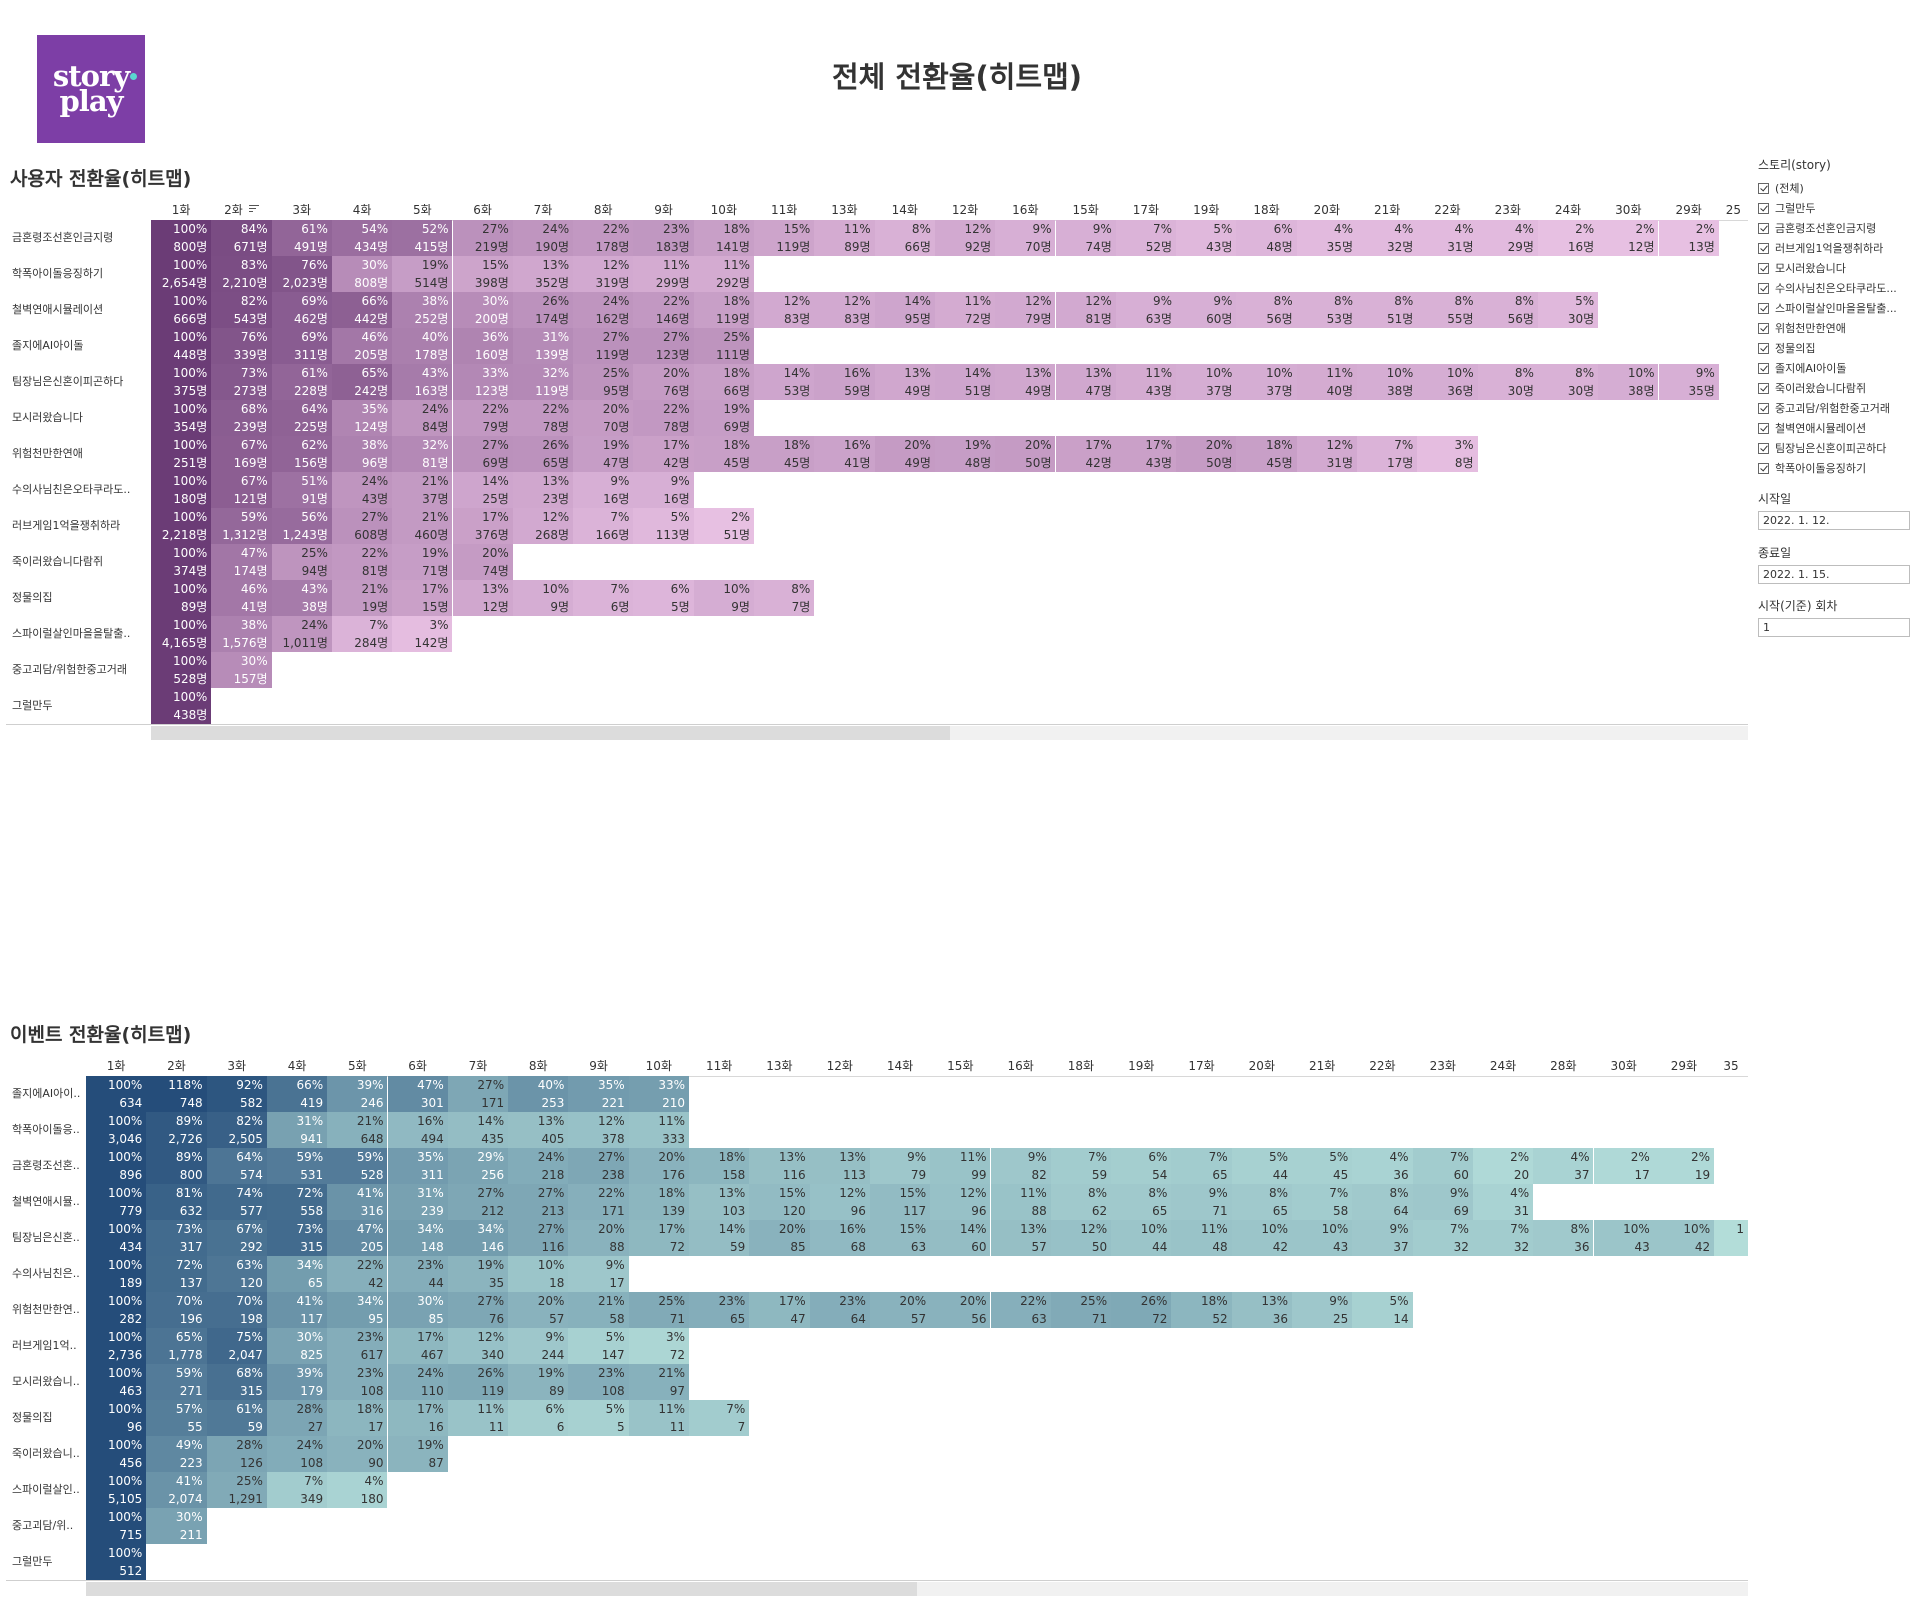 The height and width of the screenshot is (1622, 1914). Describe the element at coordinates (422, 310) in the screenshot. I see `heatmap-cell: 38% 252명` at that location.